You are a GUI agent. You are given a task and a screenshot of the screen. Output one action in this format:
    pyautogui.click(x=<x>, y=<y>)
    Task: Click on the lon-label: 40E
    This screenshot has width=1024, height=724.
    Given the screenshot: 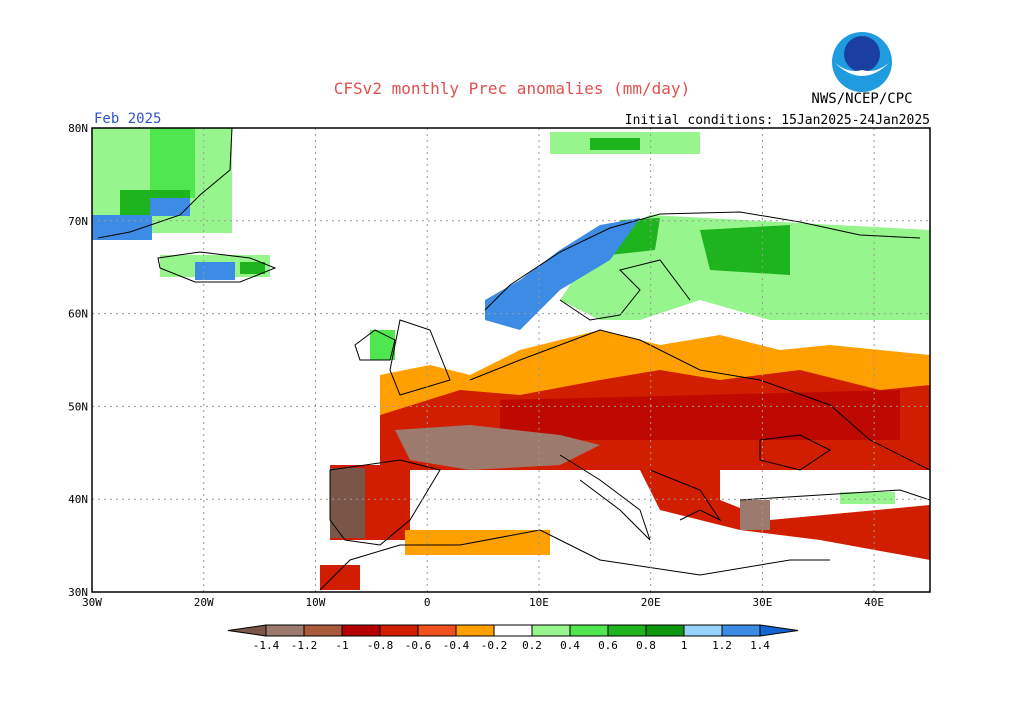 What is the action you would take?
    pyautogui.click(x=874, y=602)
    